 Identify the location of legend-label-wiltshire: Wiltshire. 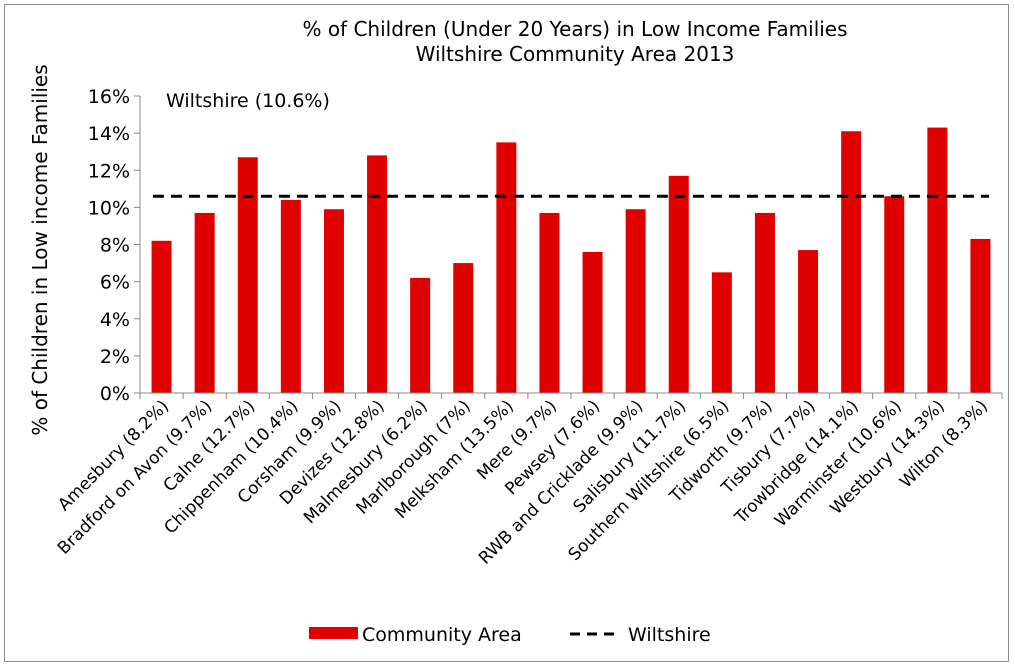
(669, 635).